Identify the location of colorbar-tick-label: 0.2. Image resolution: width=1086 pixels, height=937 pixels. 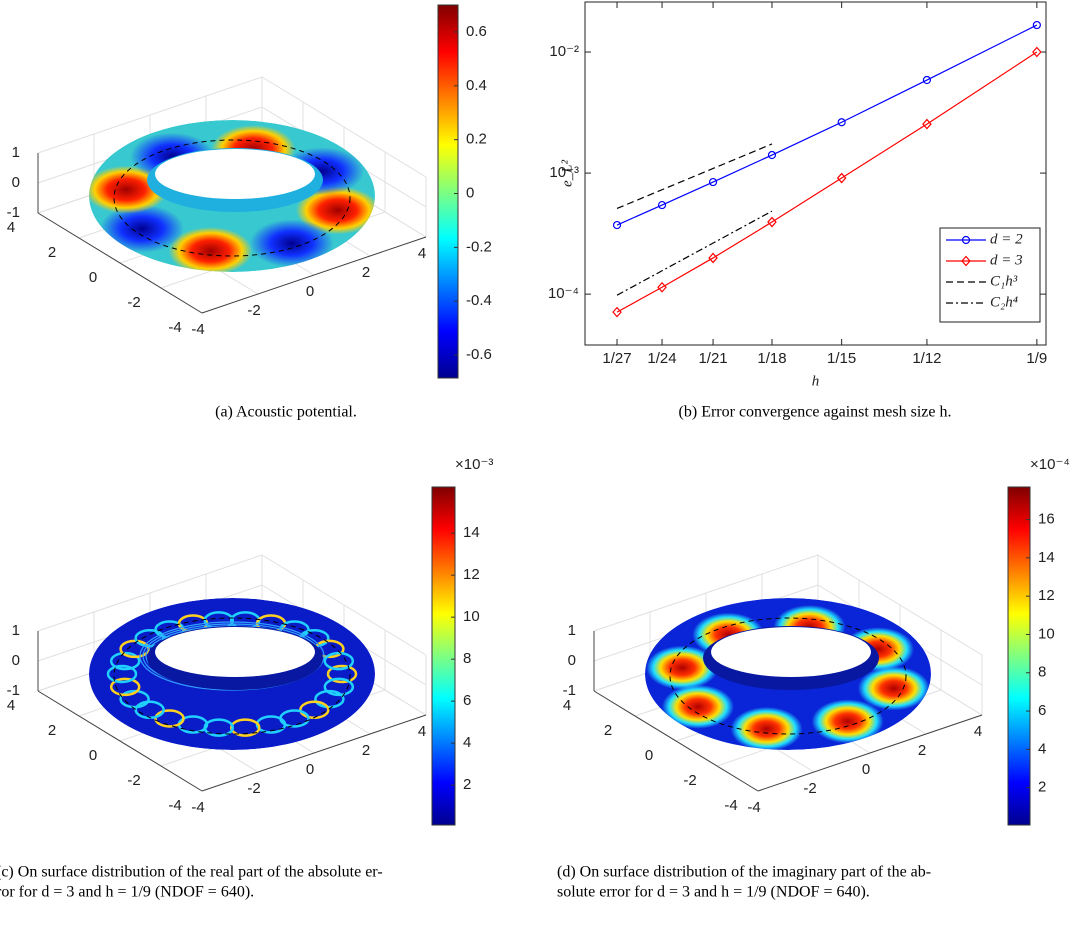
(476, 139).